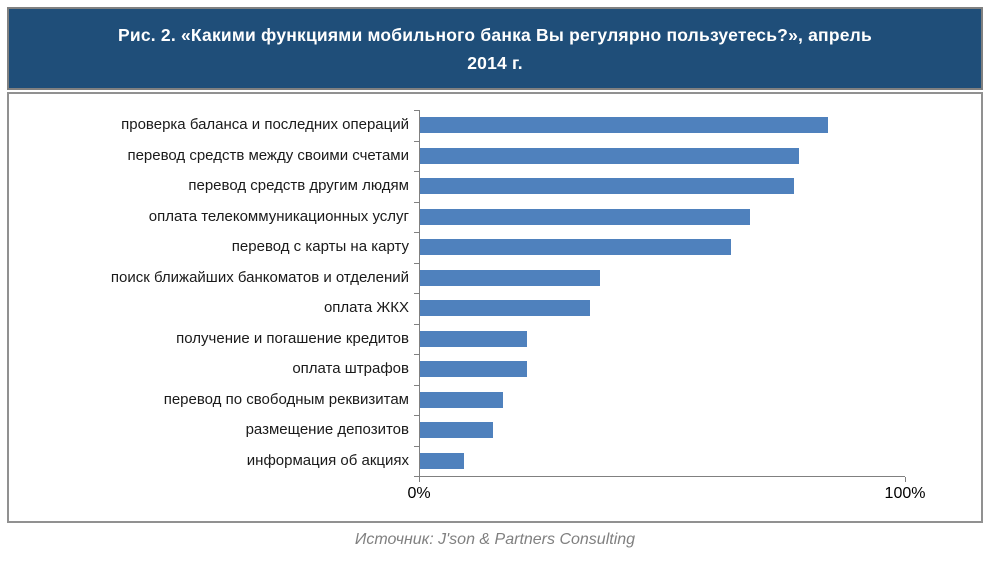  Describe the element at coordinates (419, 493) in the screenshot. I see `value-axis-tick-label: 0%` at that location.